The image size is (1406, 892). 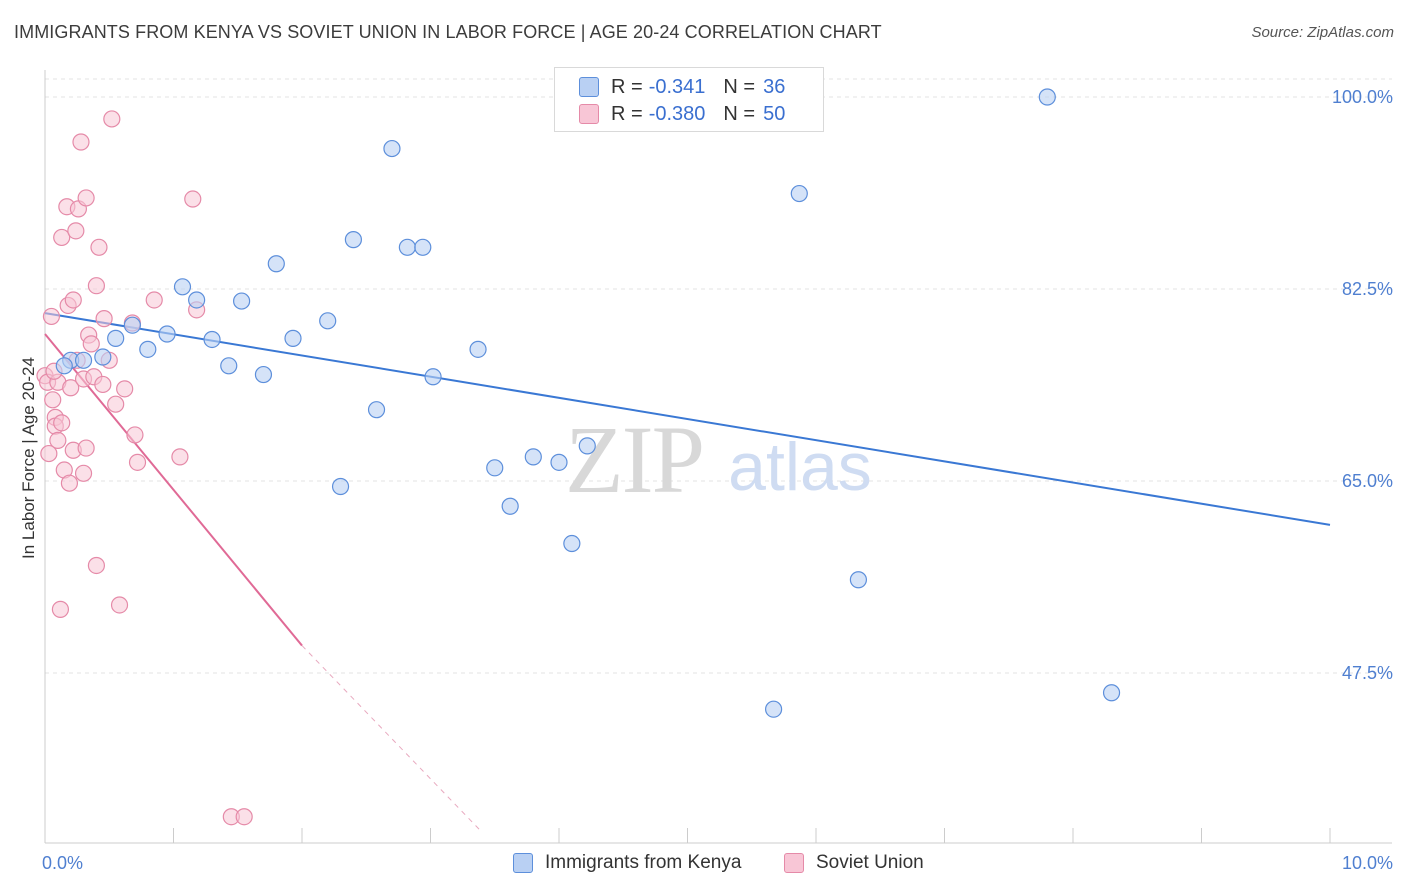 I want to click on watermark-zip: ZIP, so click(x=634, y=459).